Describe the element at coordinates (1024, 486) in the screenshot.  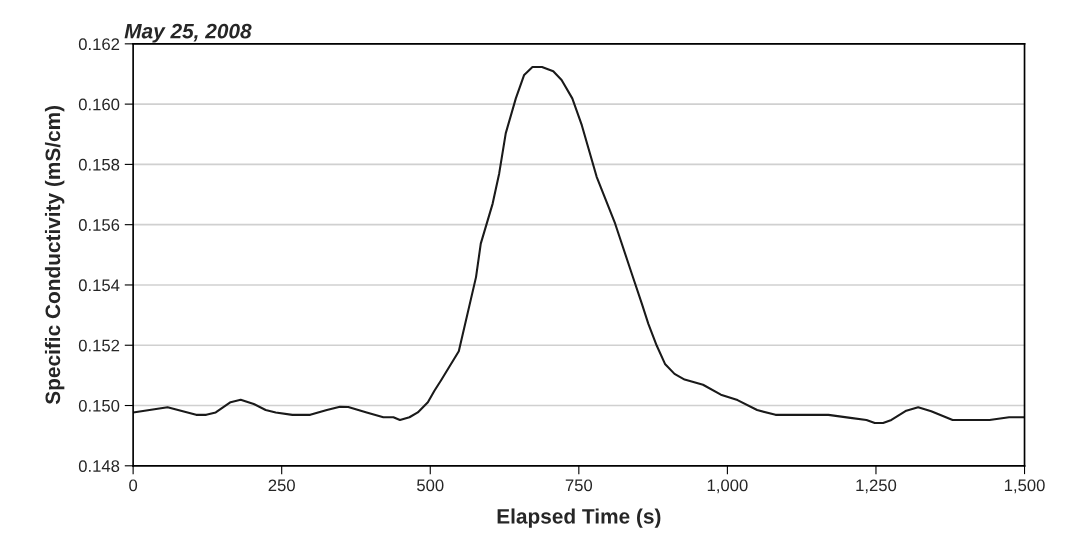
I see `x-tick-label: 1,500` at that location.